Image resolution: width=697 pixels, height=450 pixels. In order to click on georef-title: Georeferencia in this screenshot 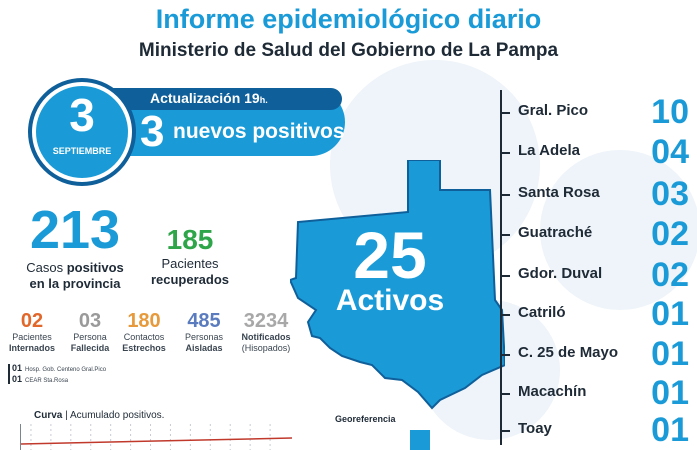, I will do `click(365, 419)`.